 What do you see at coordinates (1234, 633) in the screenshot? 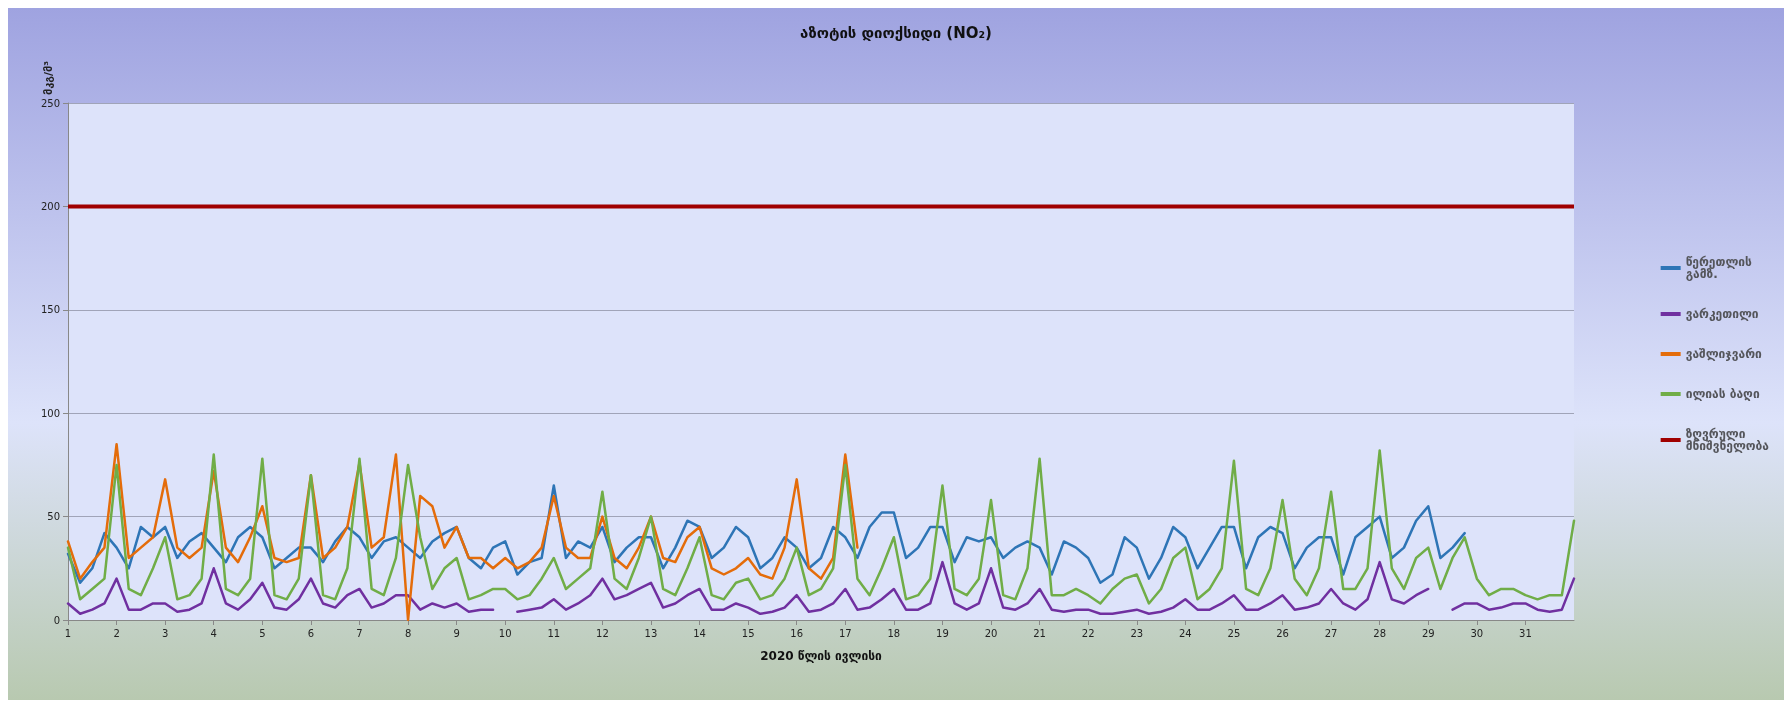
I see `x-tick-label: 25` at bounding box center [1234, 633].